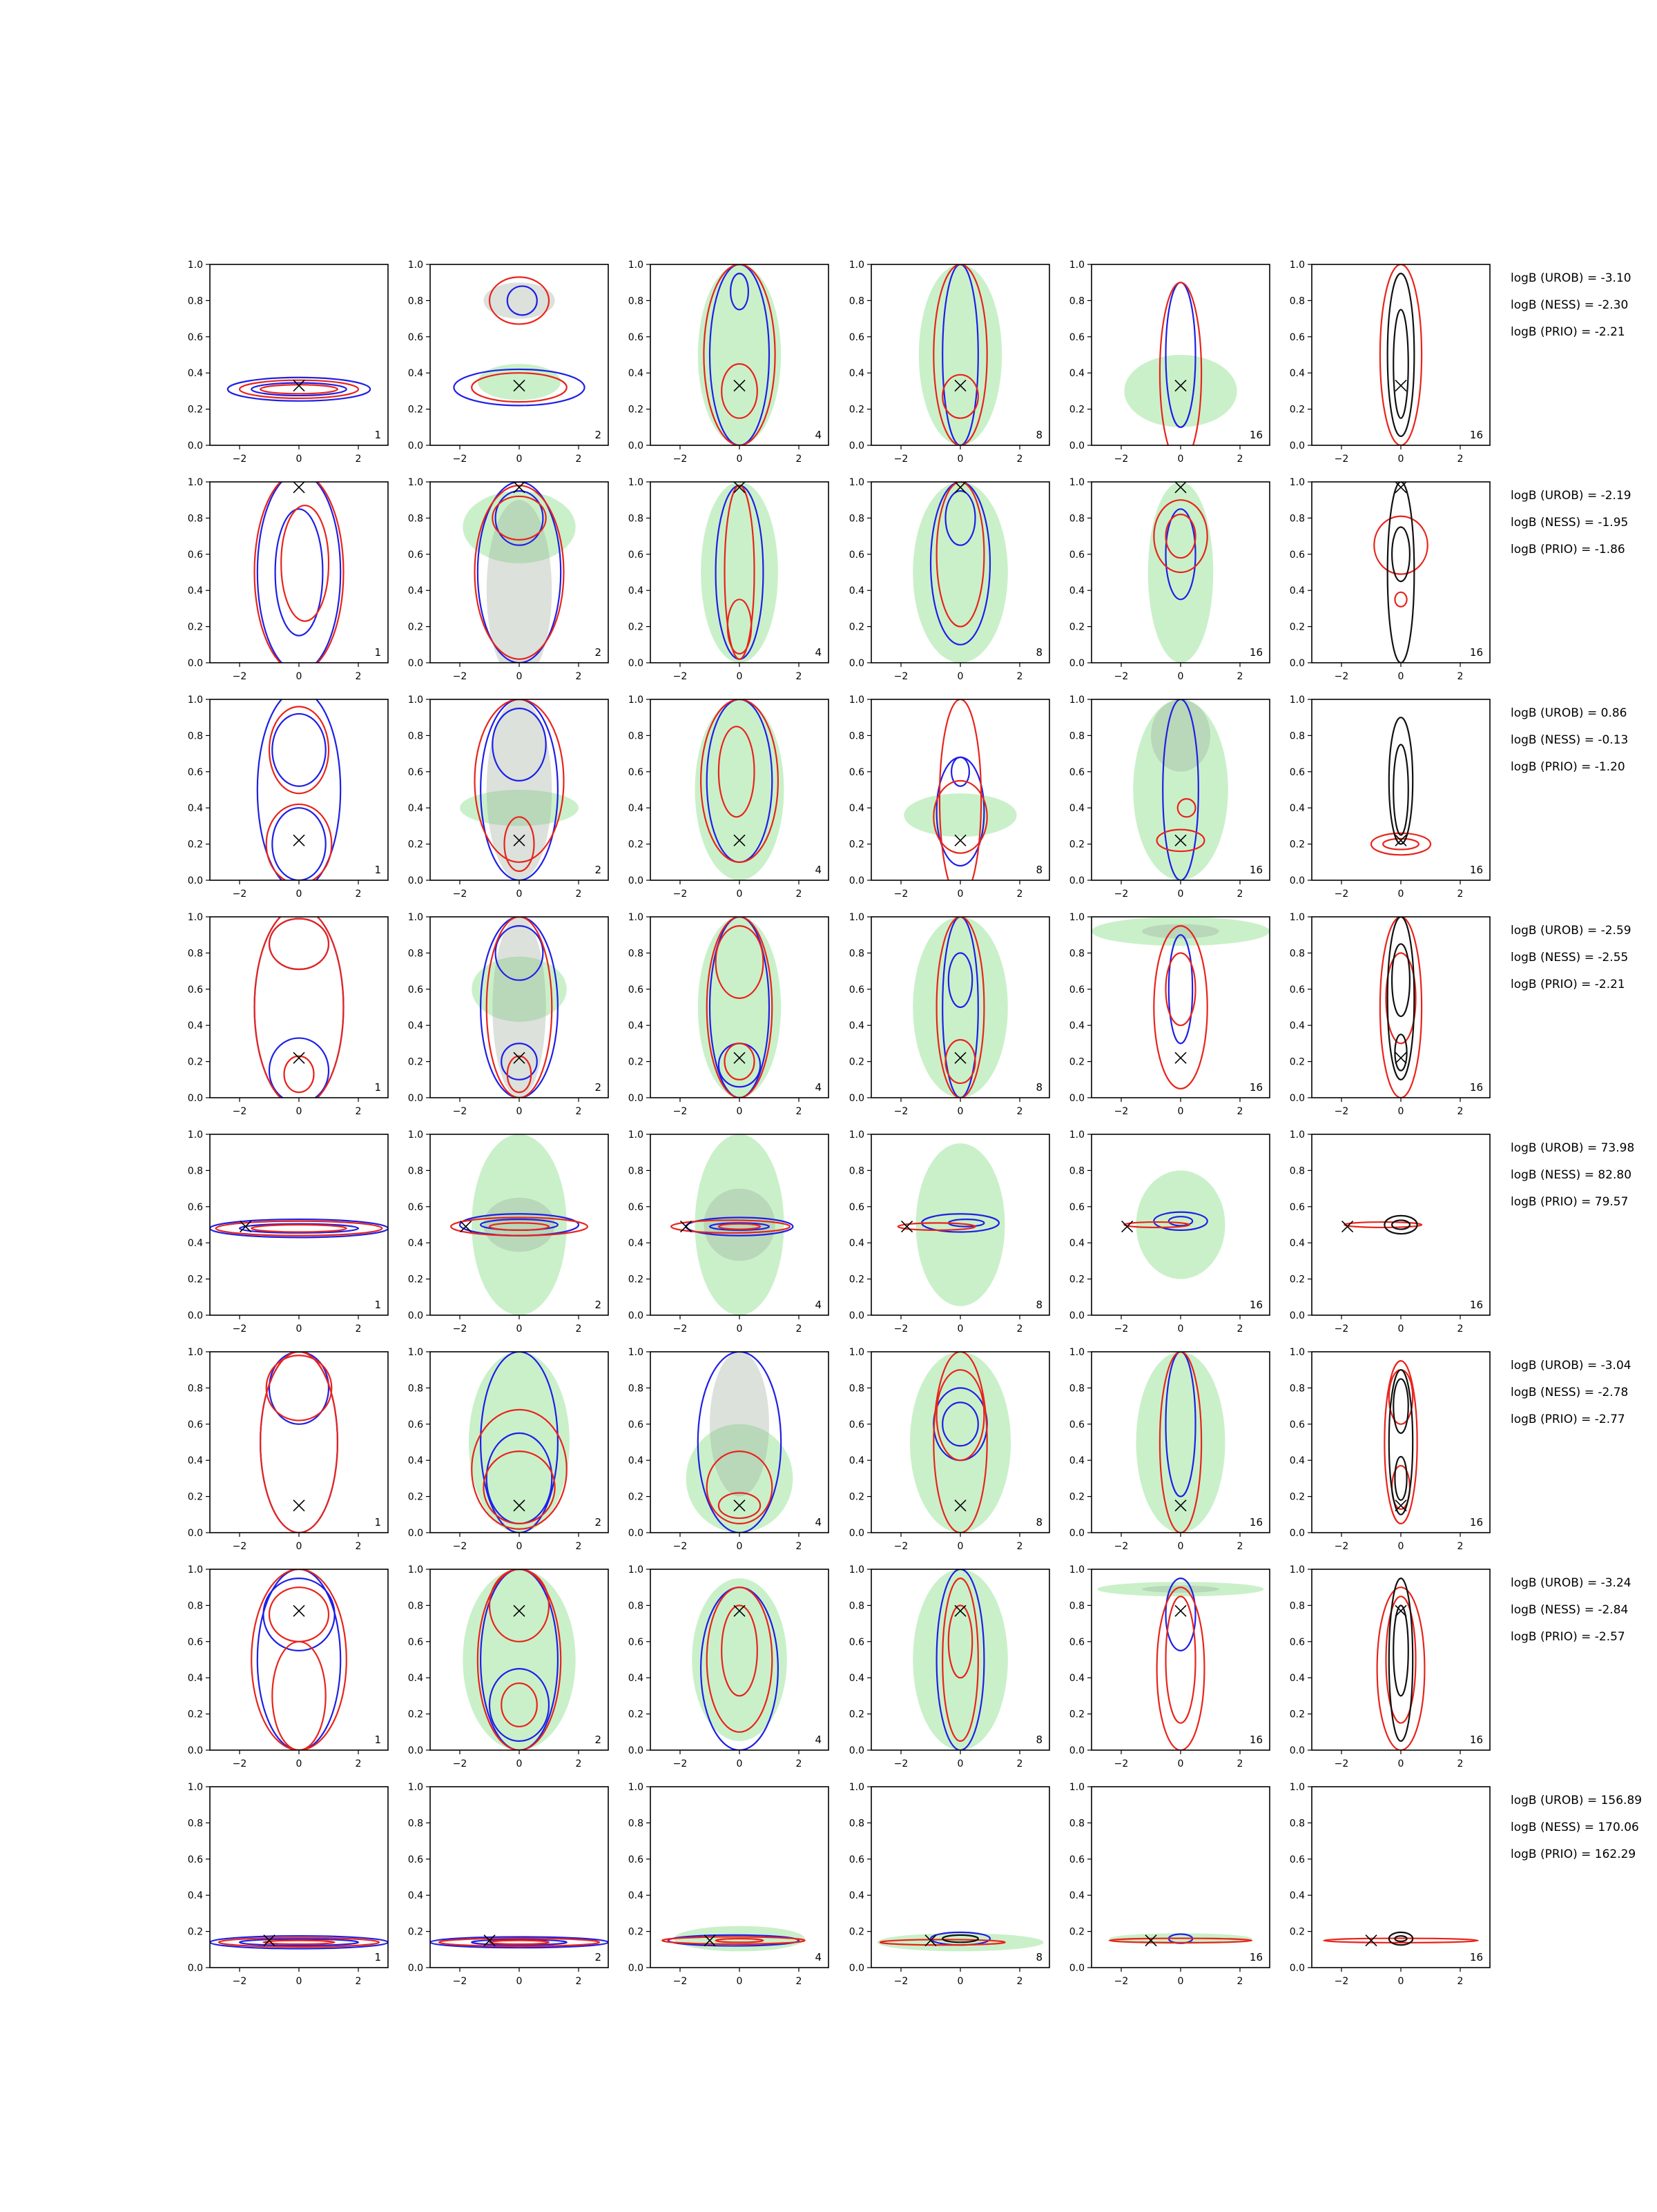 This screenshot has width=1657, height=2212. Describe the element at coordinates (739, 1224) in the screenshot. I see `density-core-fill` at that location.